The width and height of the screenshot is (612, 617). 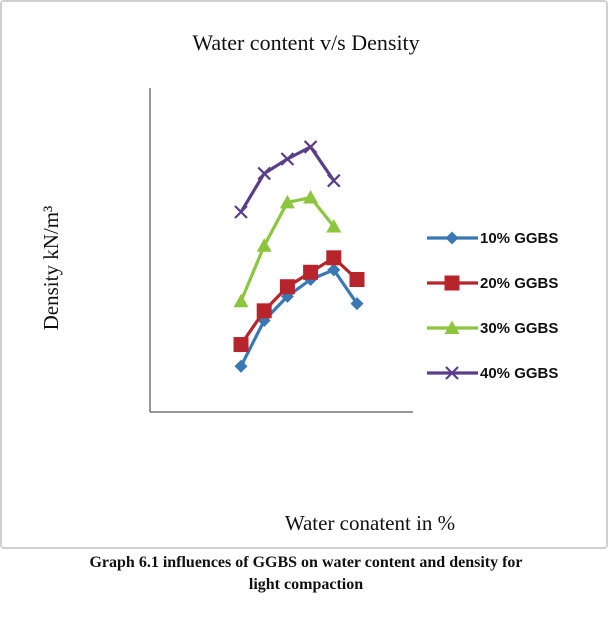 I want to click on legend-marker-20-pct-ggbs, so click(x=452, y=283).